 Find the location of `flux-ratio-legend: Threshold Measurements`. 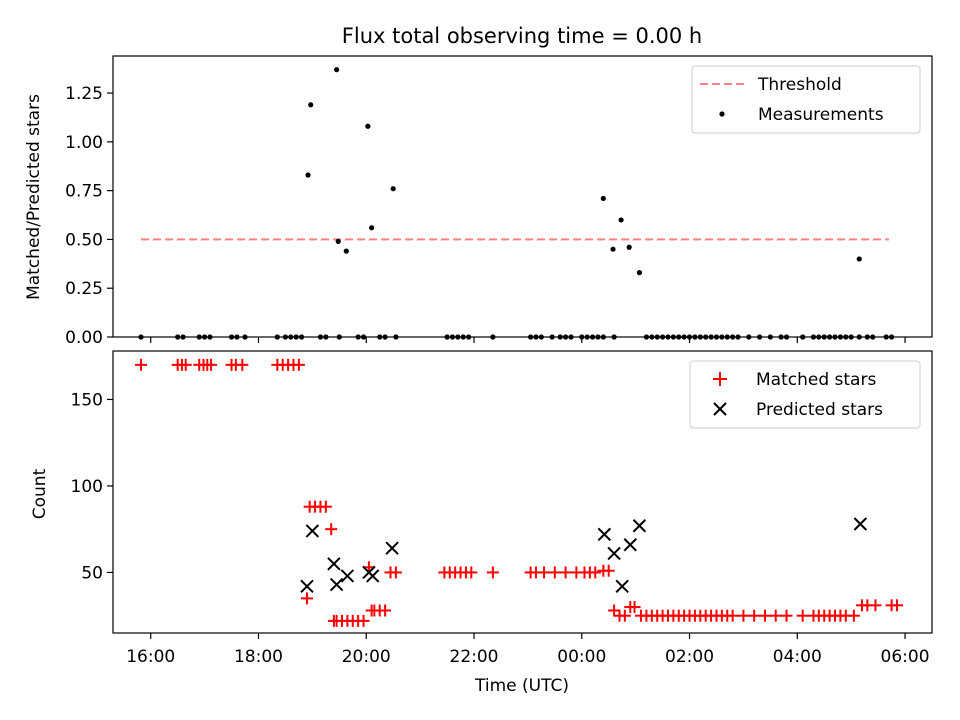

flux-ratio-legend: Threshold Measurements is located at coordinates (806, 99).